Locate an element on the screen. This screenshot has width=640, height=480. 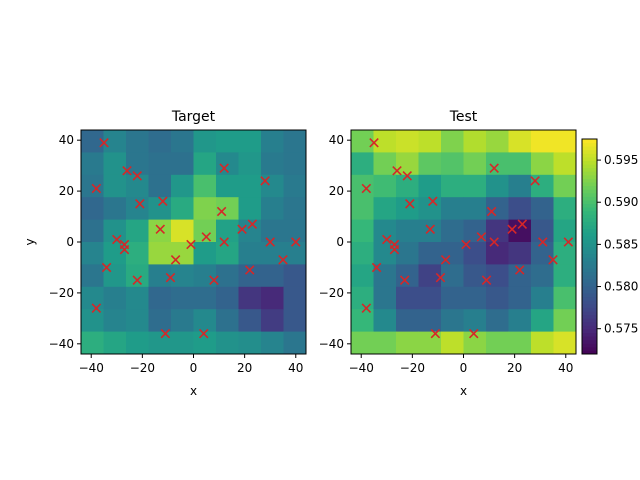
target-x-tick-label: −40 is located at coordinates (91, 368).